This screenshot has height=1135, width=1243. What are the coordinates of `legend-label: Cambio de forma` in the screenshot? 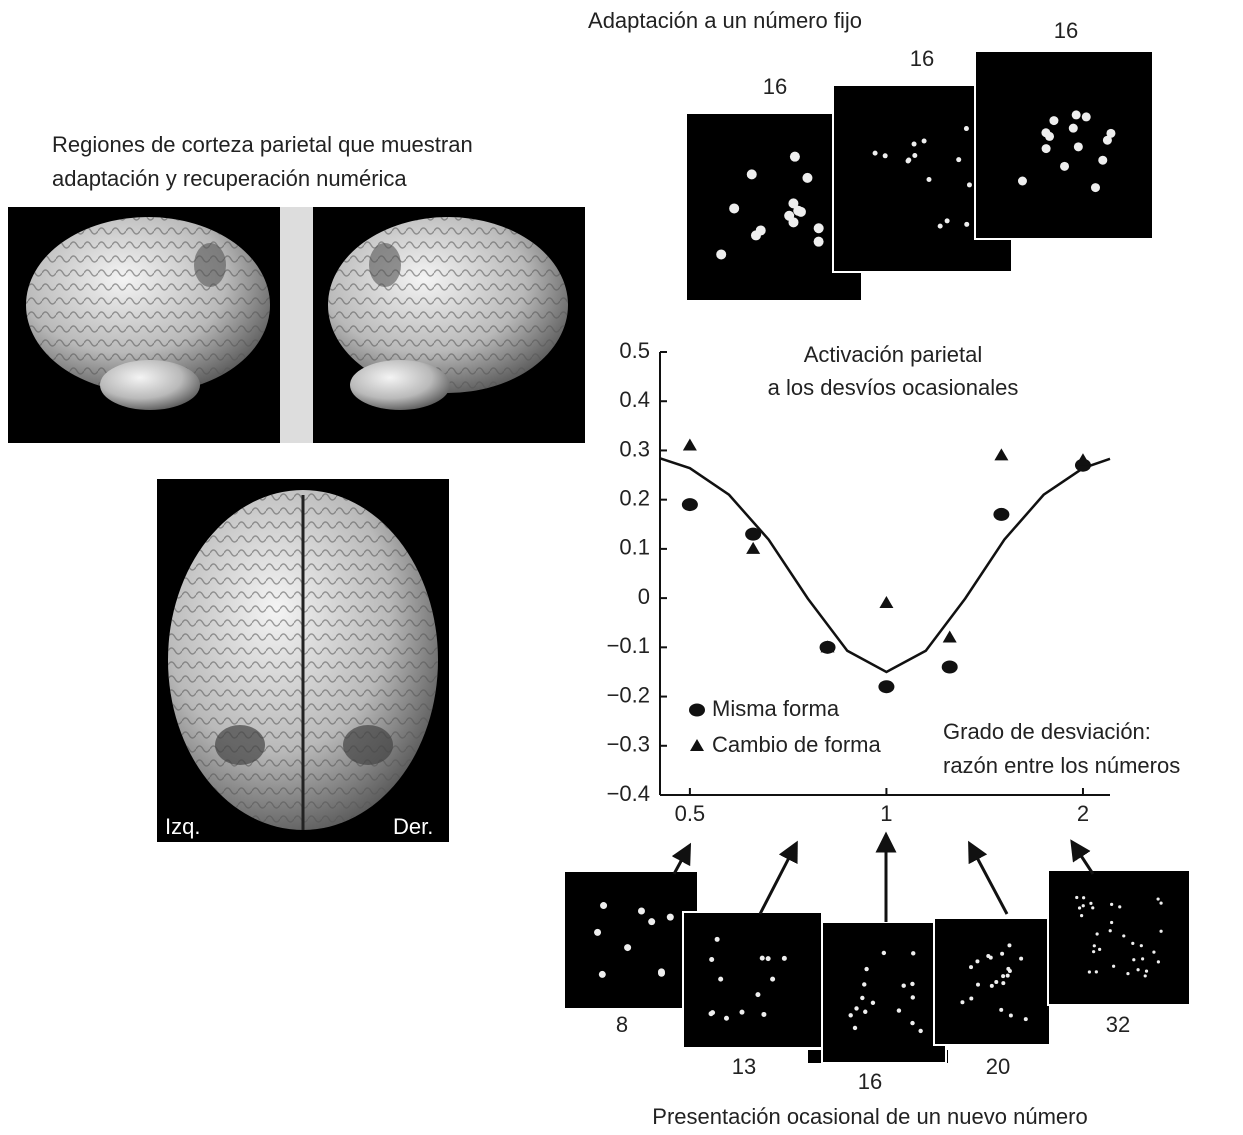 It's located at (797, 744).